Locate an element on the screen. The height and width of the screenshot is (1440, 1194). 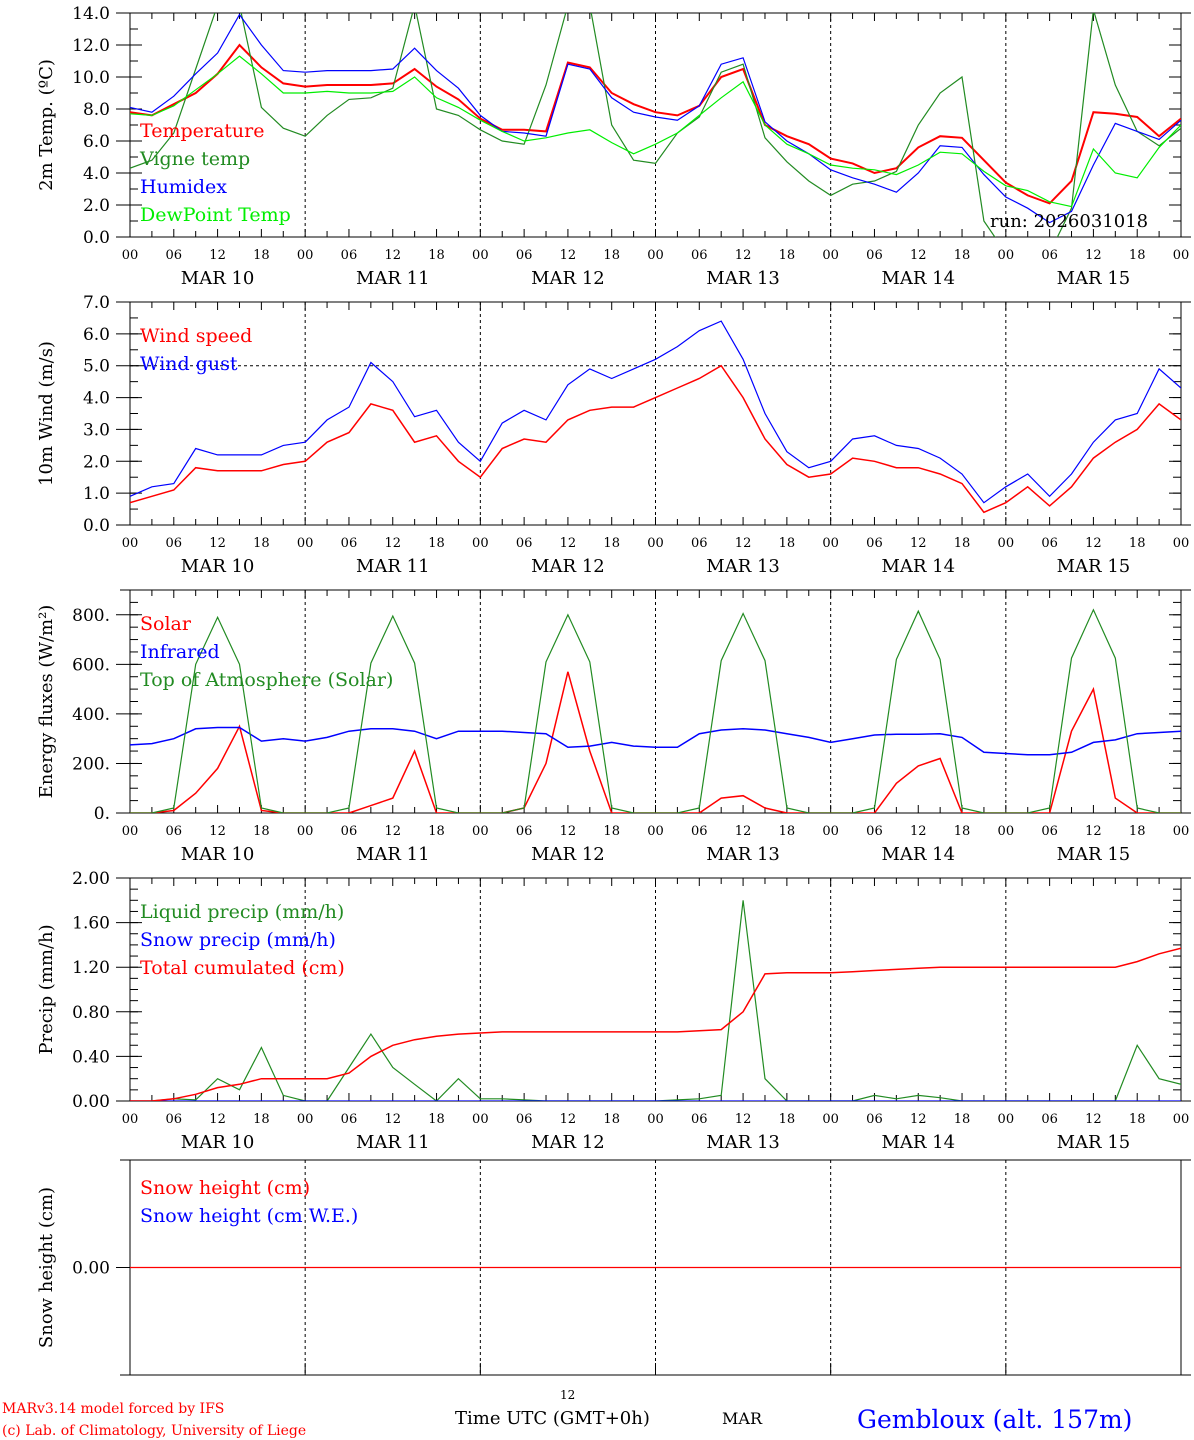
legend-entry: DewPoint Temp is located at coordinates (215, 215).